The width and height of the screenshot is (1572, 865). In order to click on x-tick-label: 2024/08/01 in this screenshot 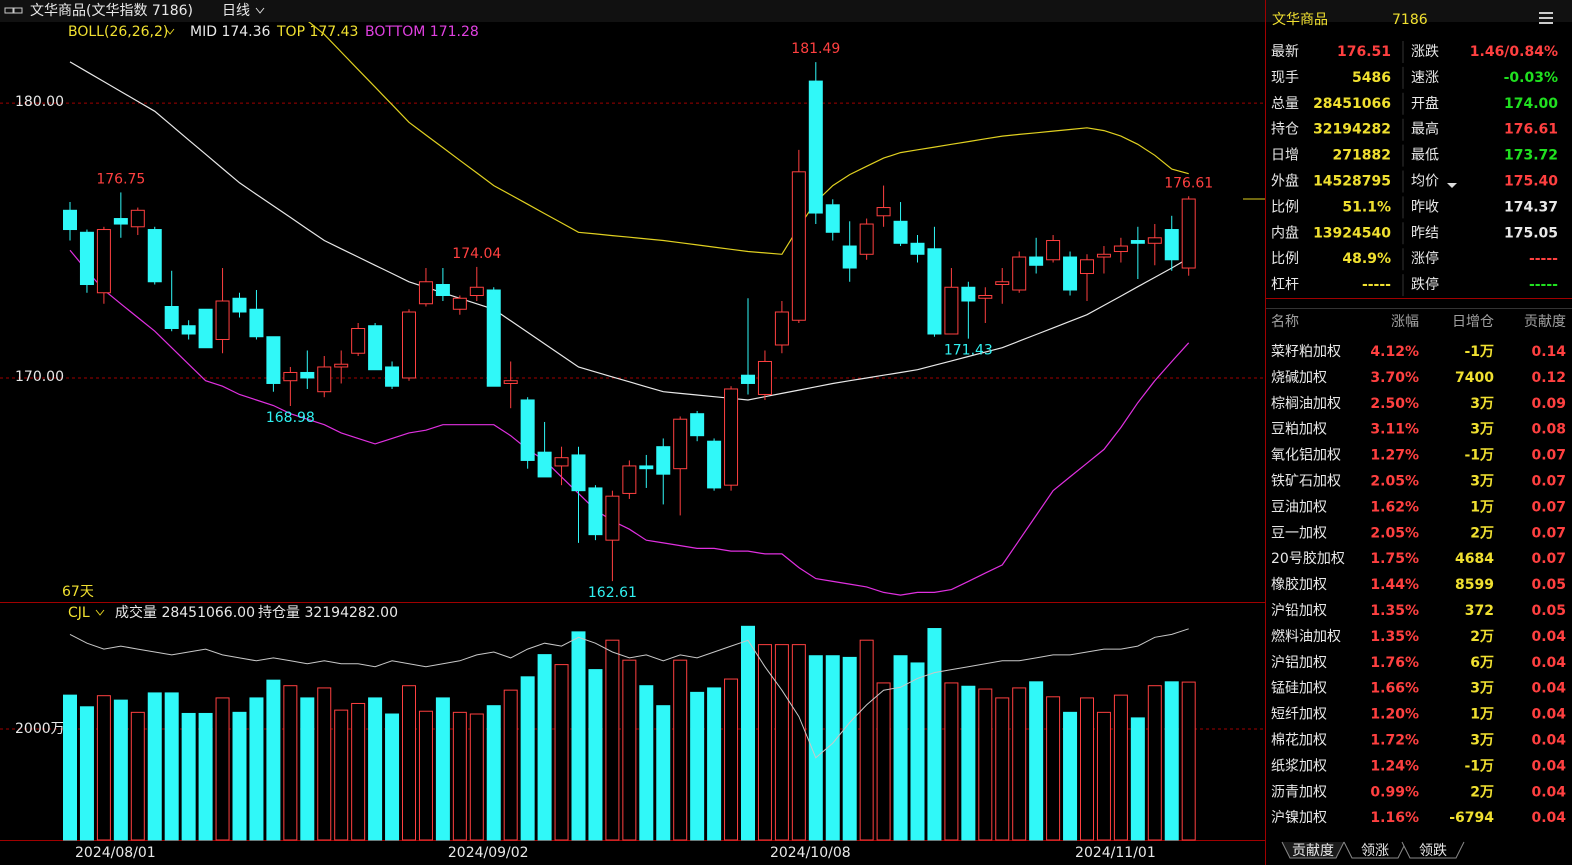, I will do `click(115, 853)`.